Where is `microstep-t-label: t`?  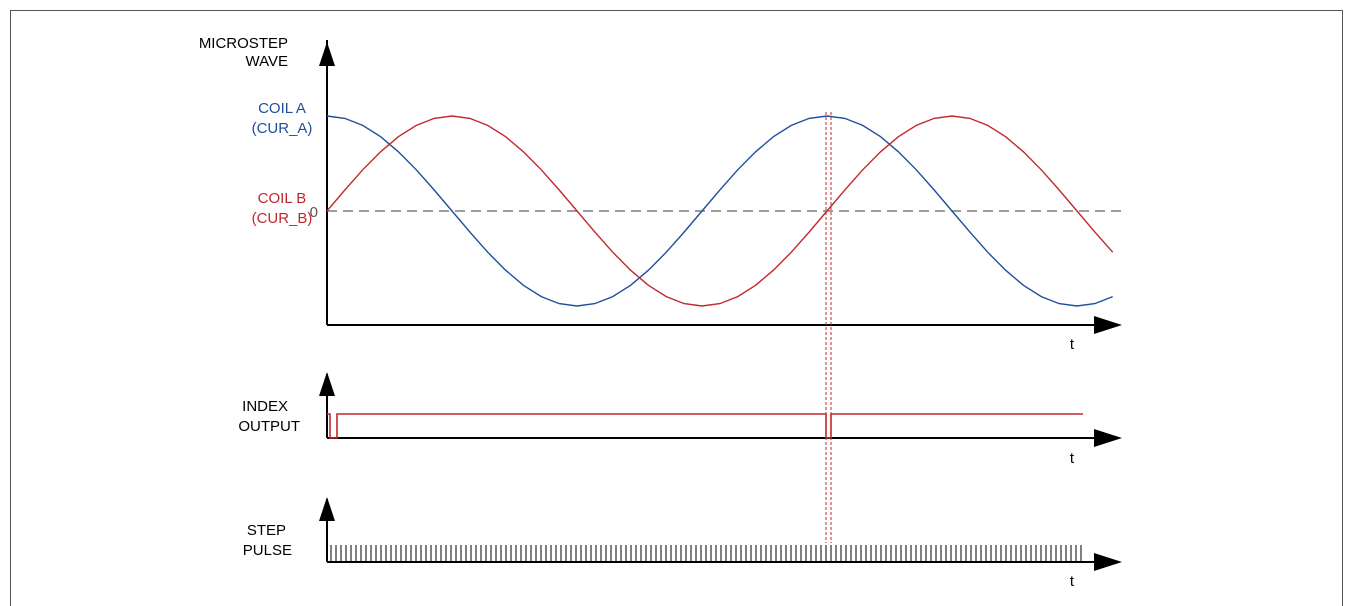
microstep-t-label: t is located at coordinates (1072, 344).